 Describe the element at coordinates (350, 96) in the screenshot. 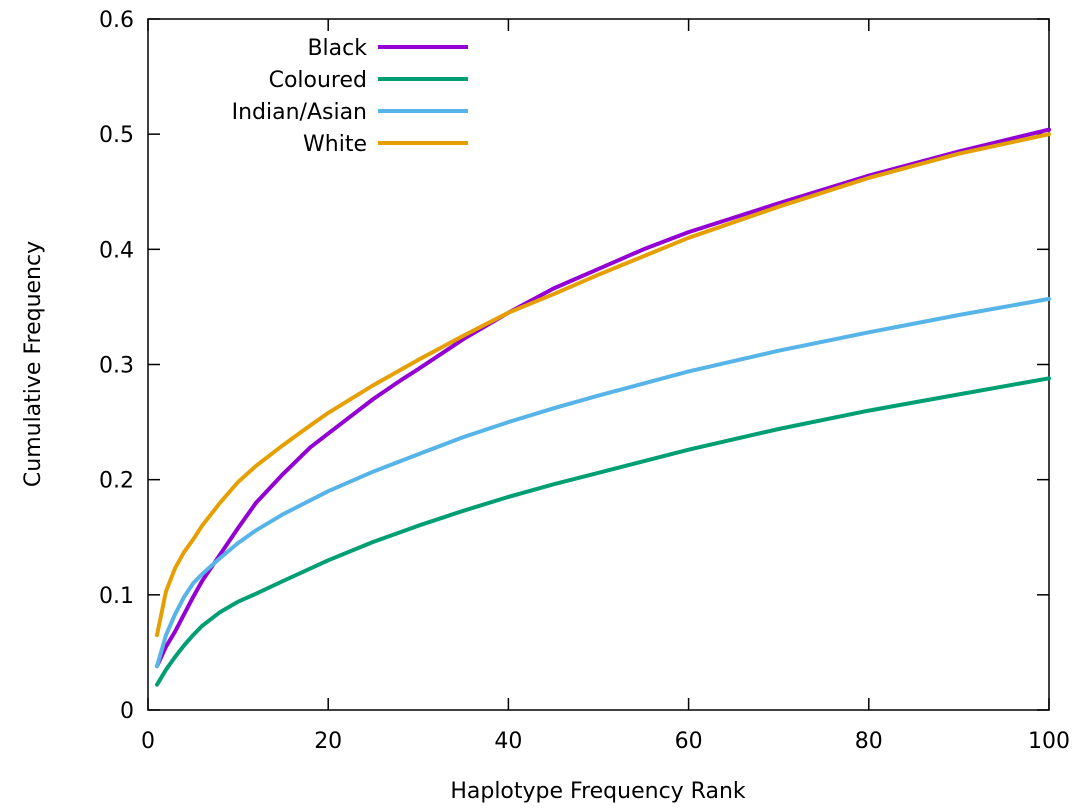

I see `legend: Black Coloured Indian/Asian White` at that location.